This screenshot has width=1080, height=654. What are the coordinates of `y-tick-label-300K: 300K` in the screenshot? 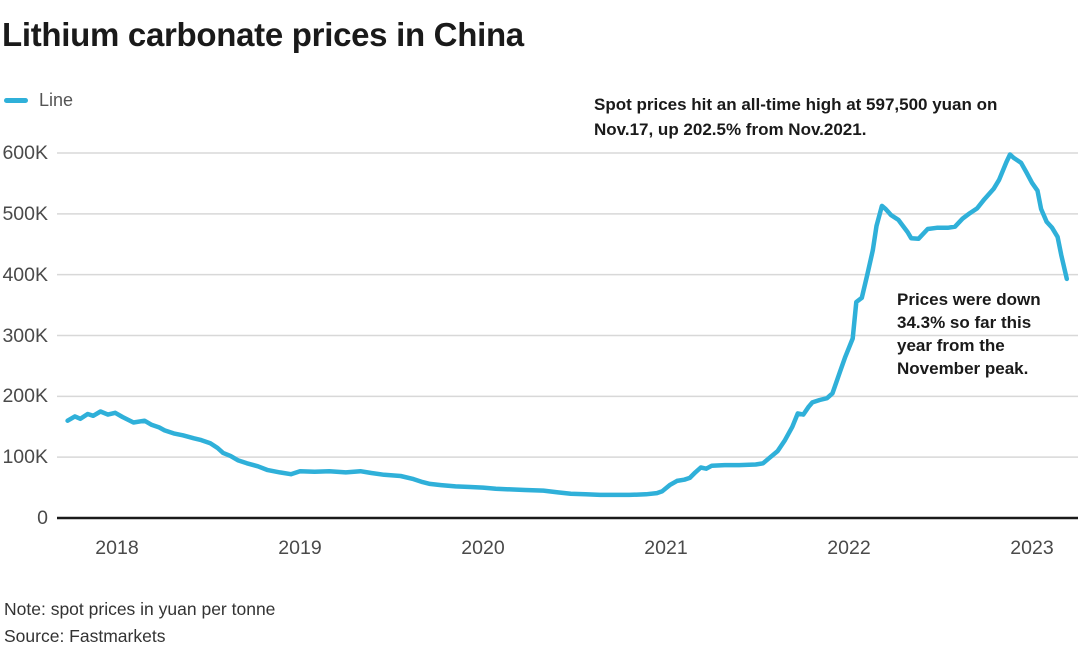 It's located at (25, 335).